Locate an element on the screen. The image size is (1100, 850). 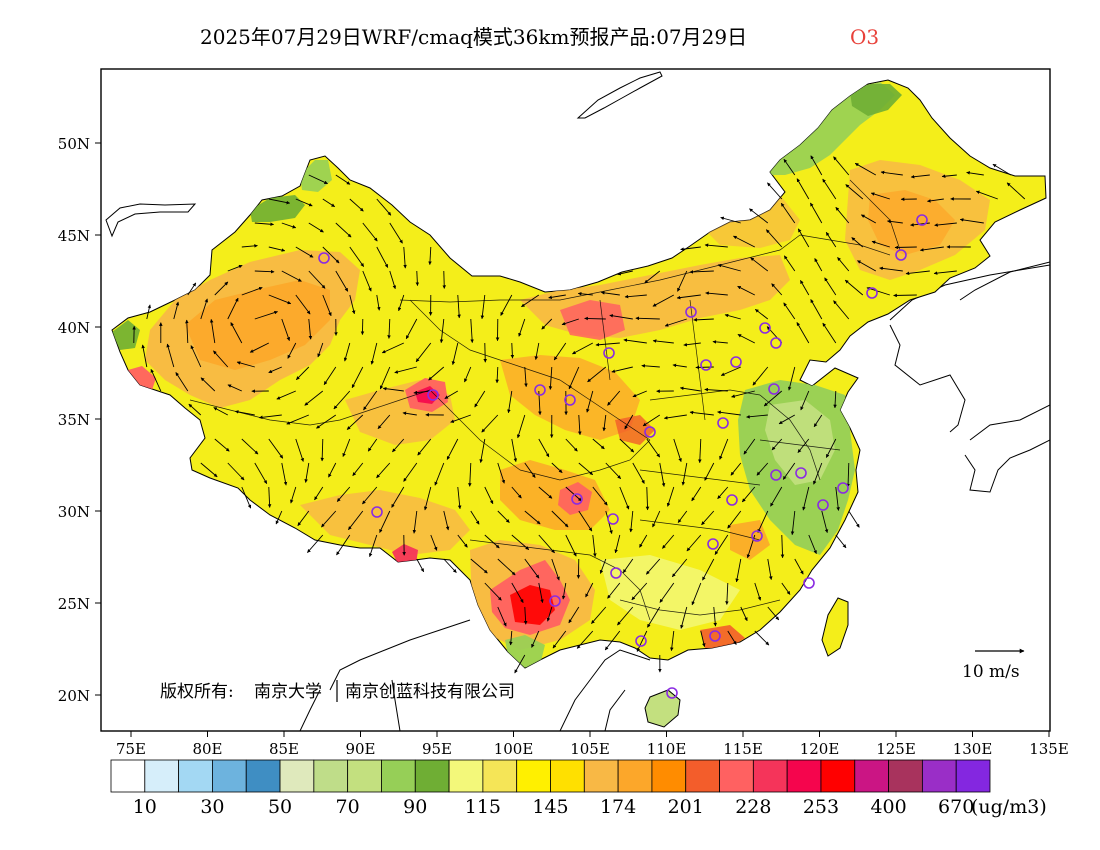
field-north-xinjiang-green is located at coordinates (277, 208).